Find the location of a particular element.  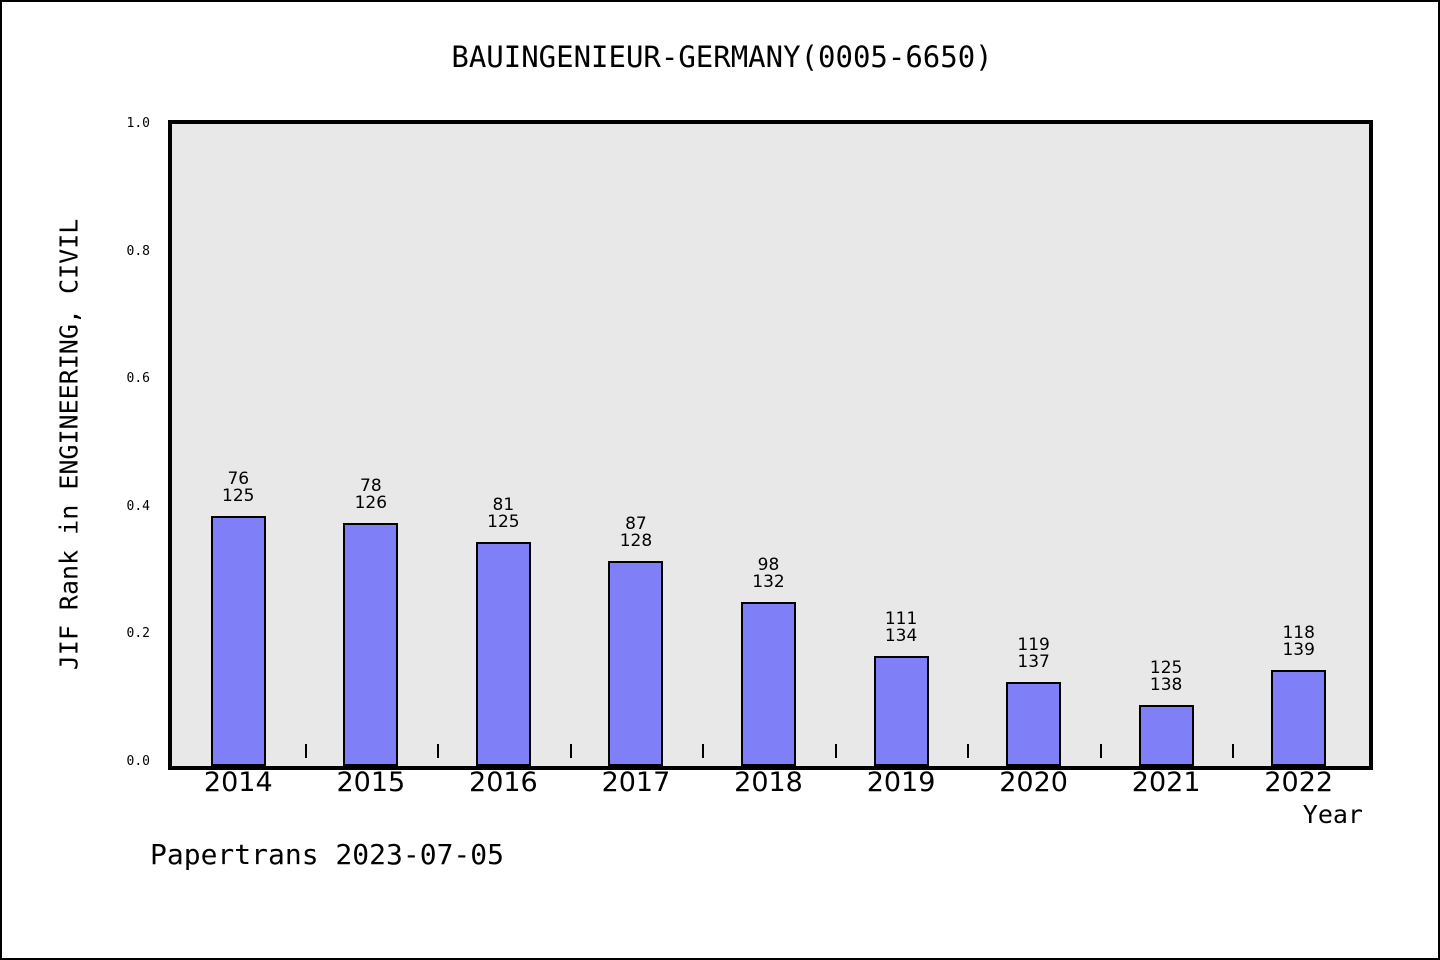

bar-value-label: 125 138 is located at coordinates (1166, 676).